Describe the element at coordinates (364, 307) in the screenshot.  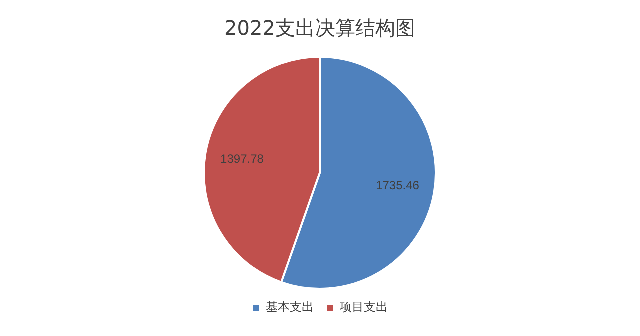
I see `legend-label: 项目支出` at that location.